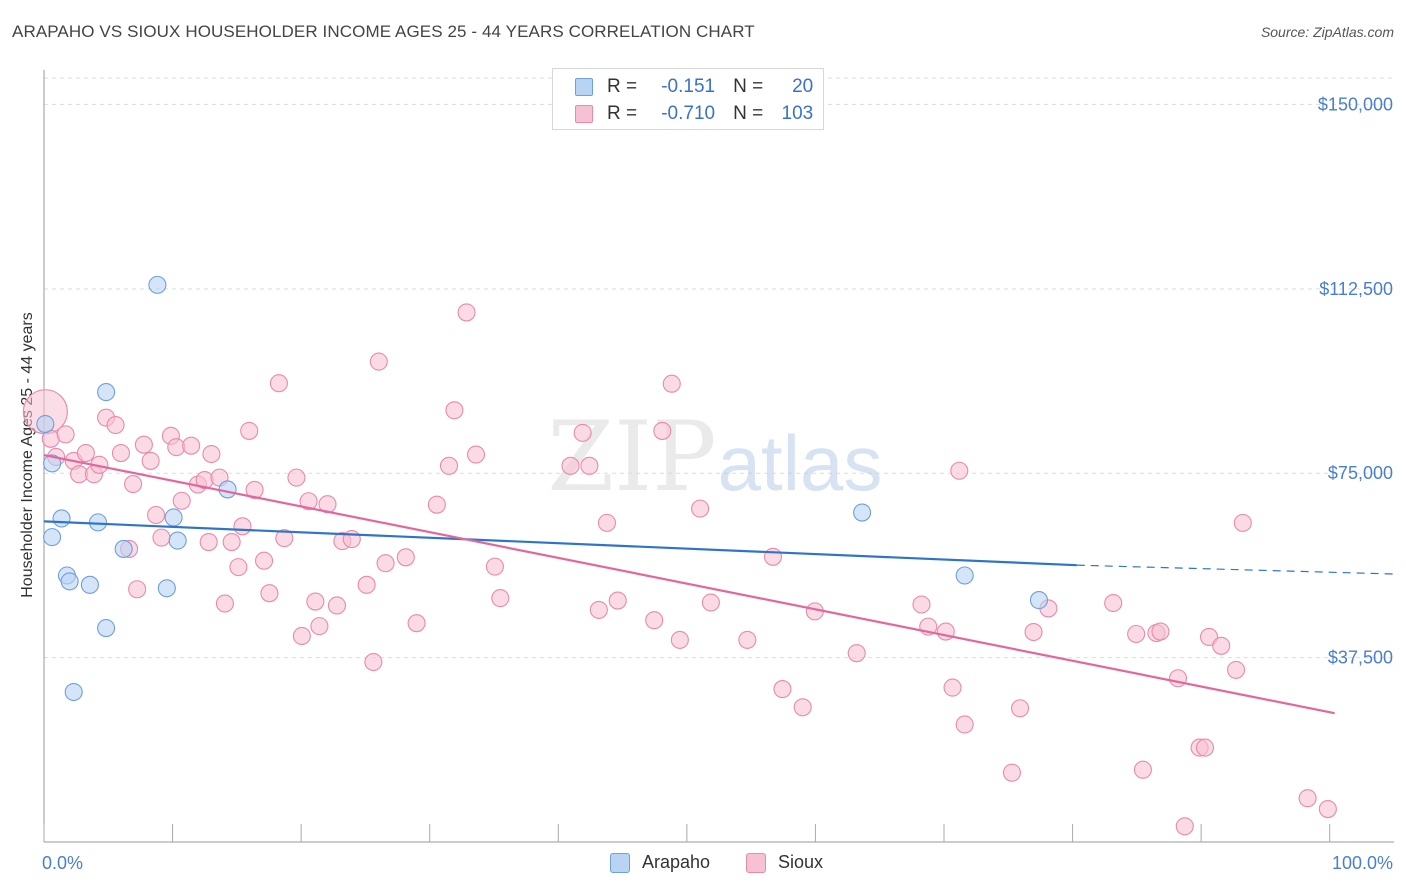 This screenshot has width=1406, height=892. Describe the element at coordinates (784, 862) in the screenshot. I see `legend-item-sioux: Sioux` at that location.